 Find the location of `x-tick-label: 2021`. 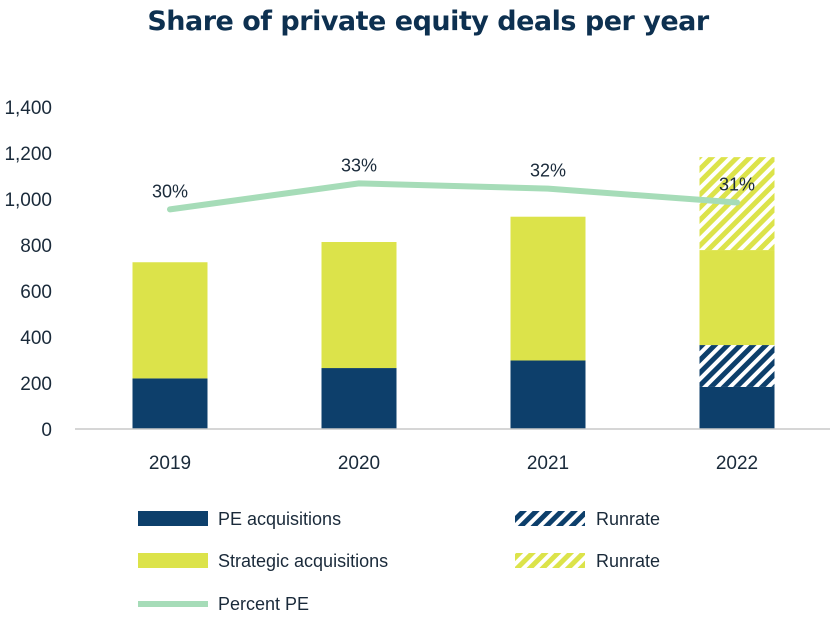

x-tick-label: 2021 is located at coordinates (548, 463).